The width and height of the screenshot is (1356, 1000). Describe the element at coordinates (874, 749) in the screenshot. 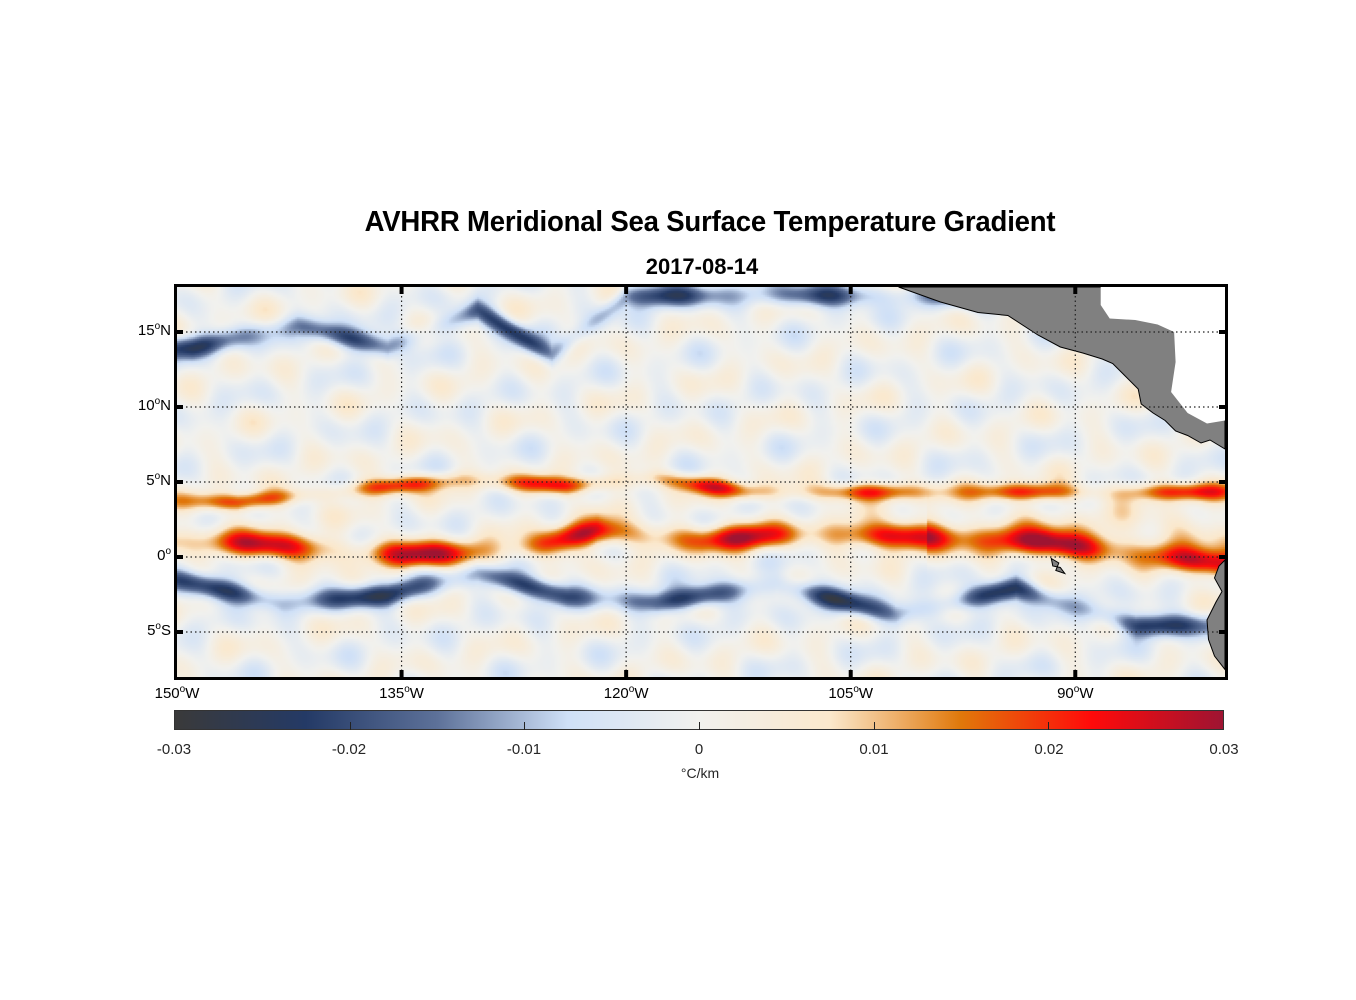

I see `colorbar-tick-label: 0.01` at that location.